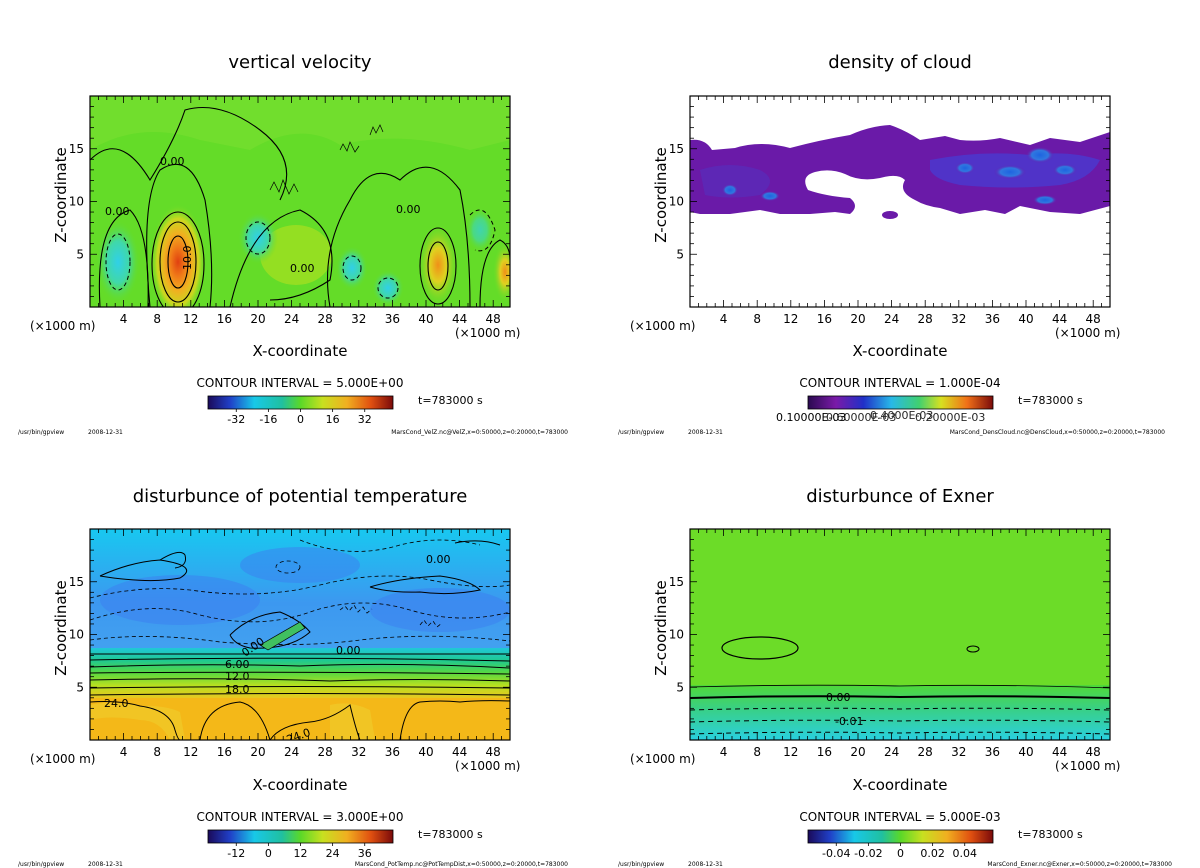 This screenshot has height=868, width=1200. I want to click on colorbar-tick-label: 0.04, so click(964, 853).